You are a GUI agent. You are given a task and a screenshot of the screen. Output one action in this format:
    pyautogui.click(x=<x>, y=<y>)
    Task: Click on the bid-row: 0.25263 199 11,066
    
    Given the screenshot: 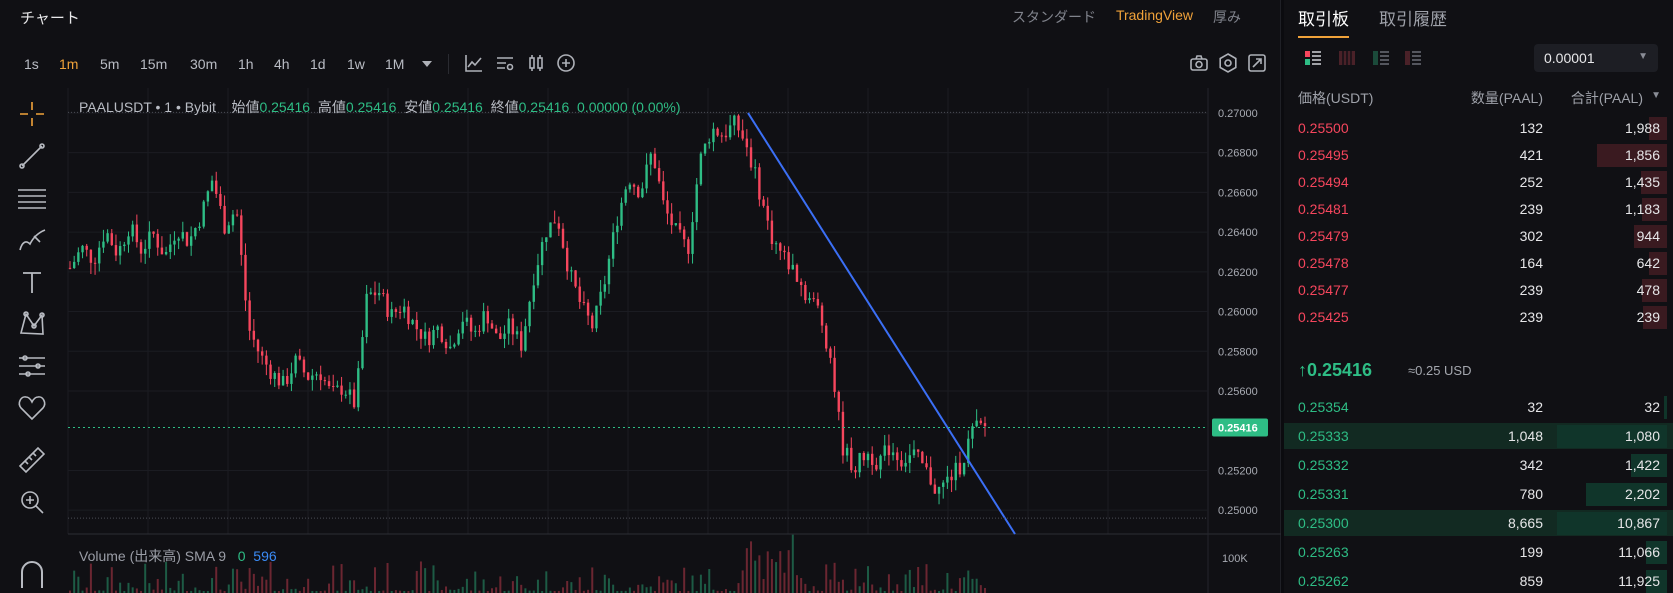 What is the action you would take?
    pyautogui.click(x=1478, y=552)
    